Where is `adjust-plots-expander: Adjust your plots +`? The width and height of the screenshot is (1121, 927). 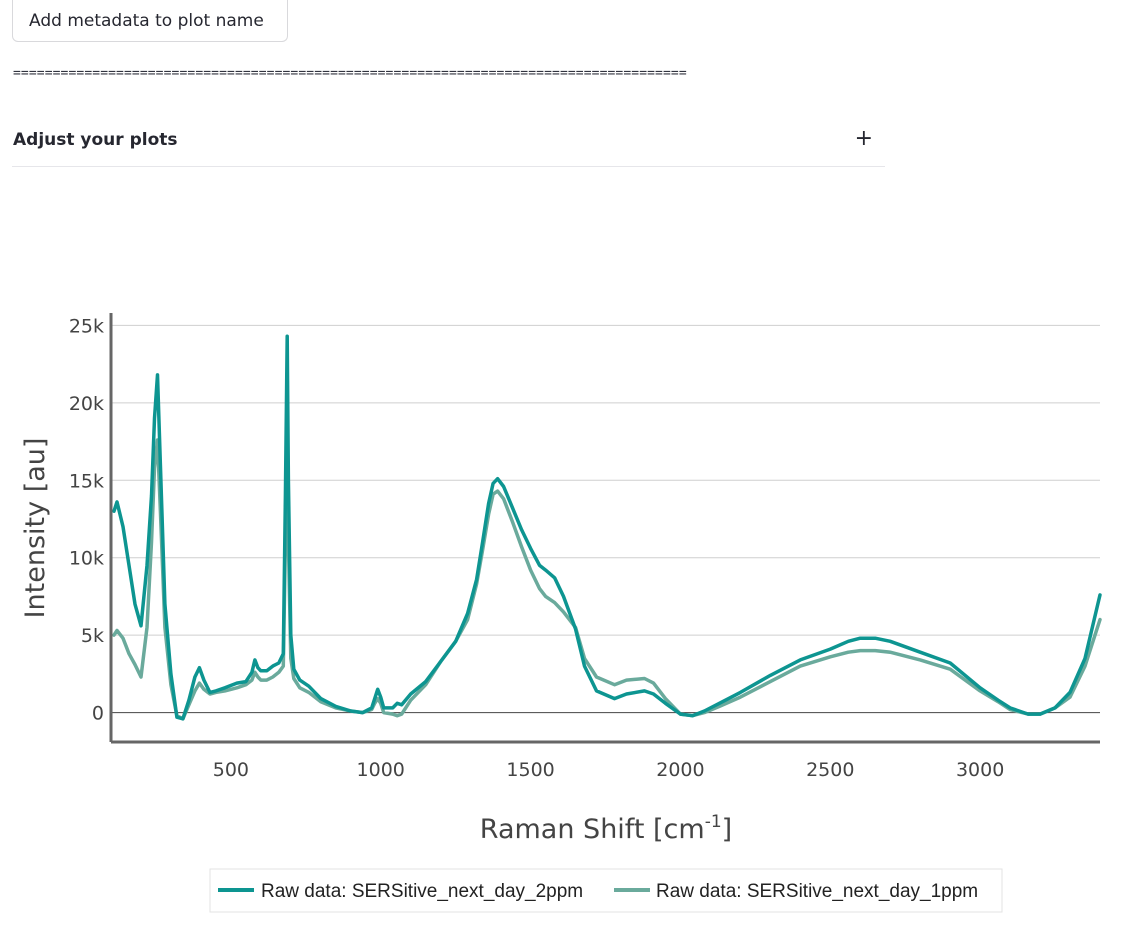
adjust-plots-expander: Adjust your plots + is located at coordinates (448, 144).